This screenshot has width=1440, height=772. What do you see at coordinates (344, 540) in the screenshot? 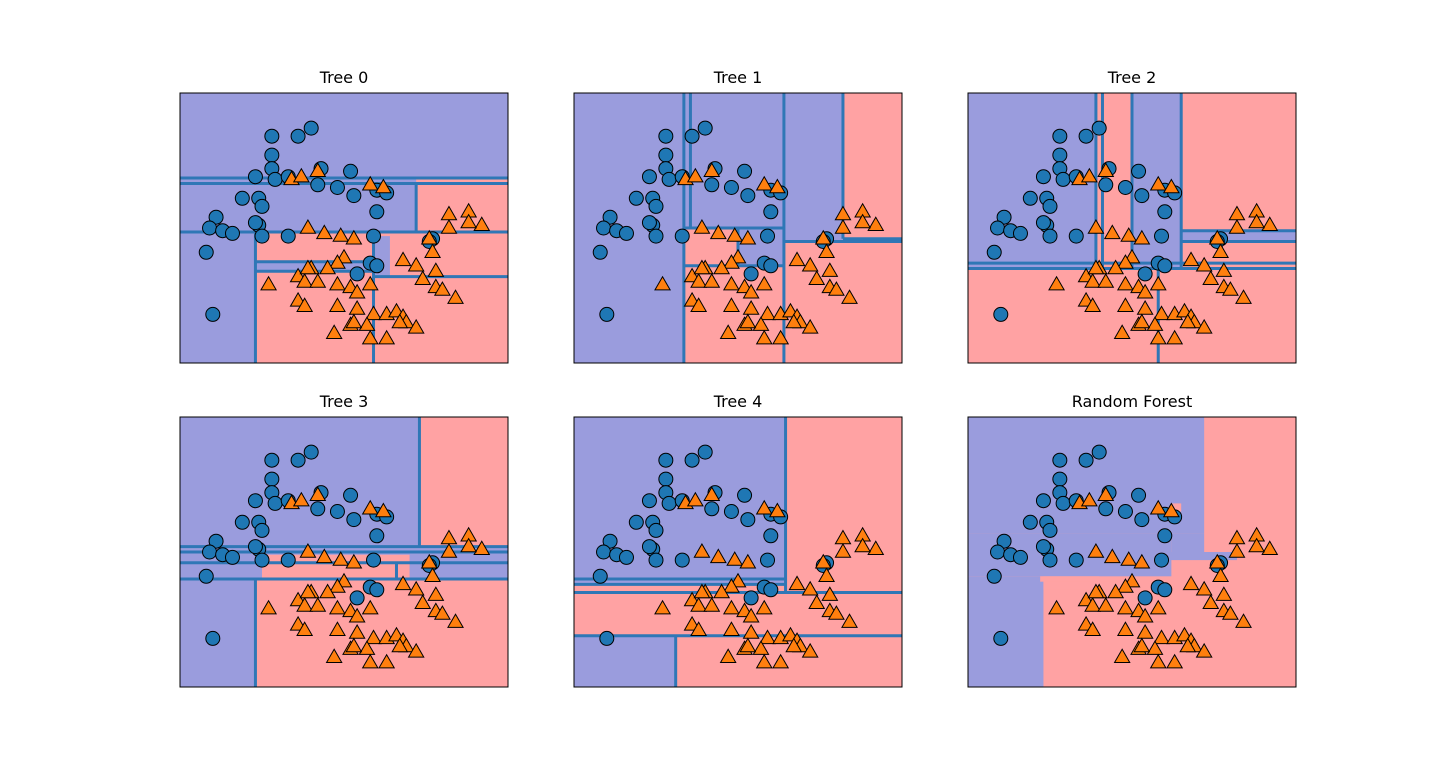
I see `subplot-panel: Tree 3` at bounding box center [344, 540].